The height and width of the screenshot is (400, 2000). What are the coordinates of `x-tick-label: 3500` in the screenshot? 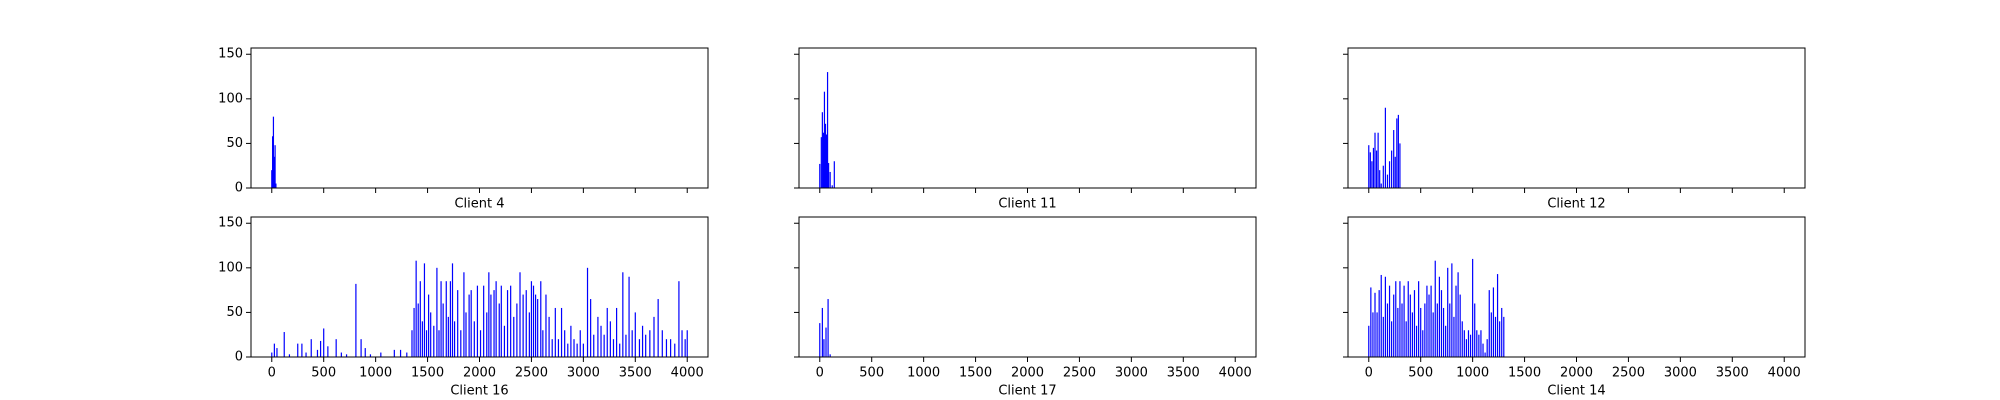 It's located at (1183, 373).